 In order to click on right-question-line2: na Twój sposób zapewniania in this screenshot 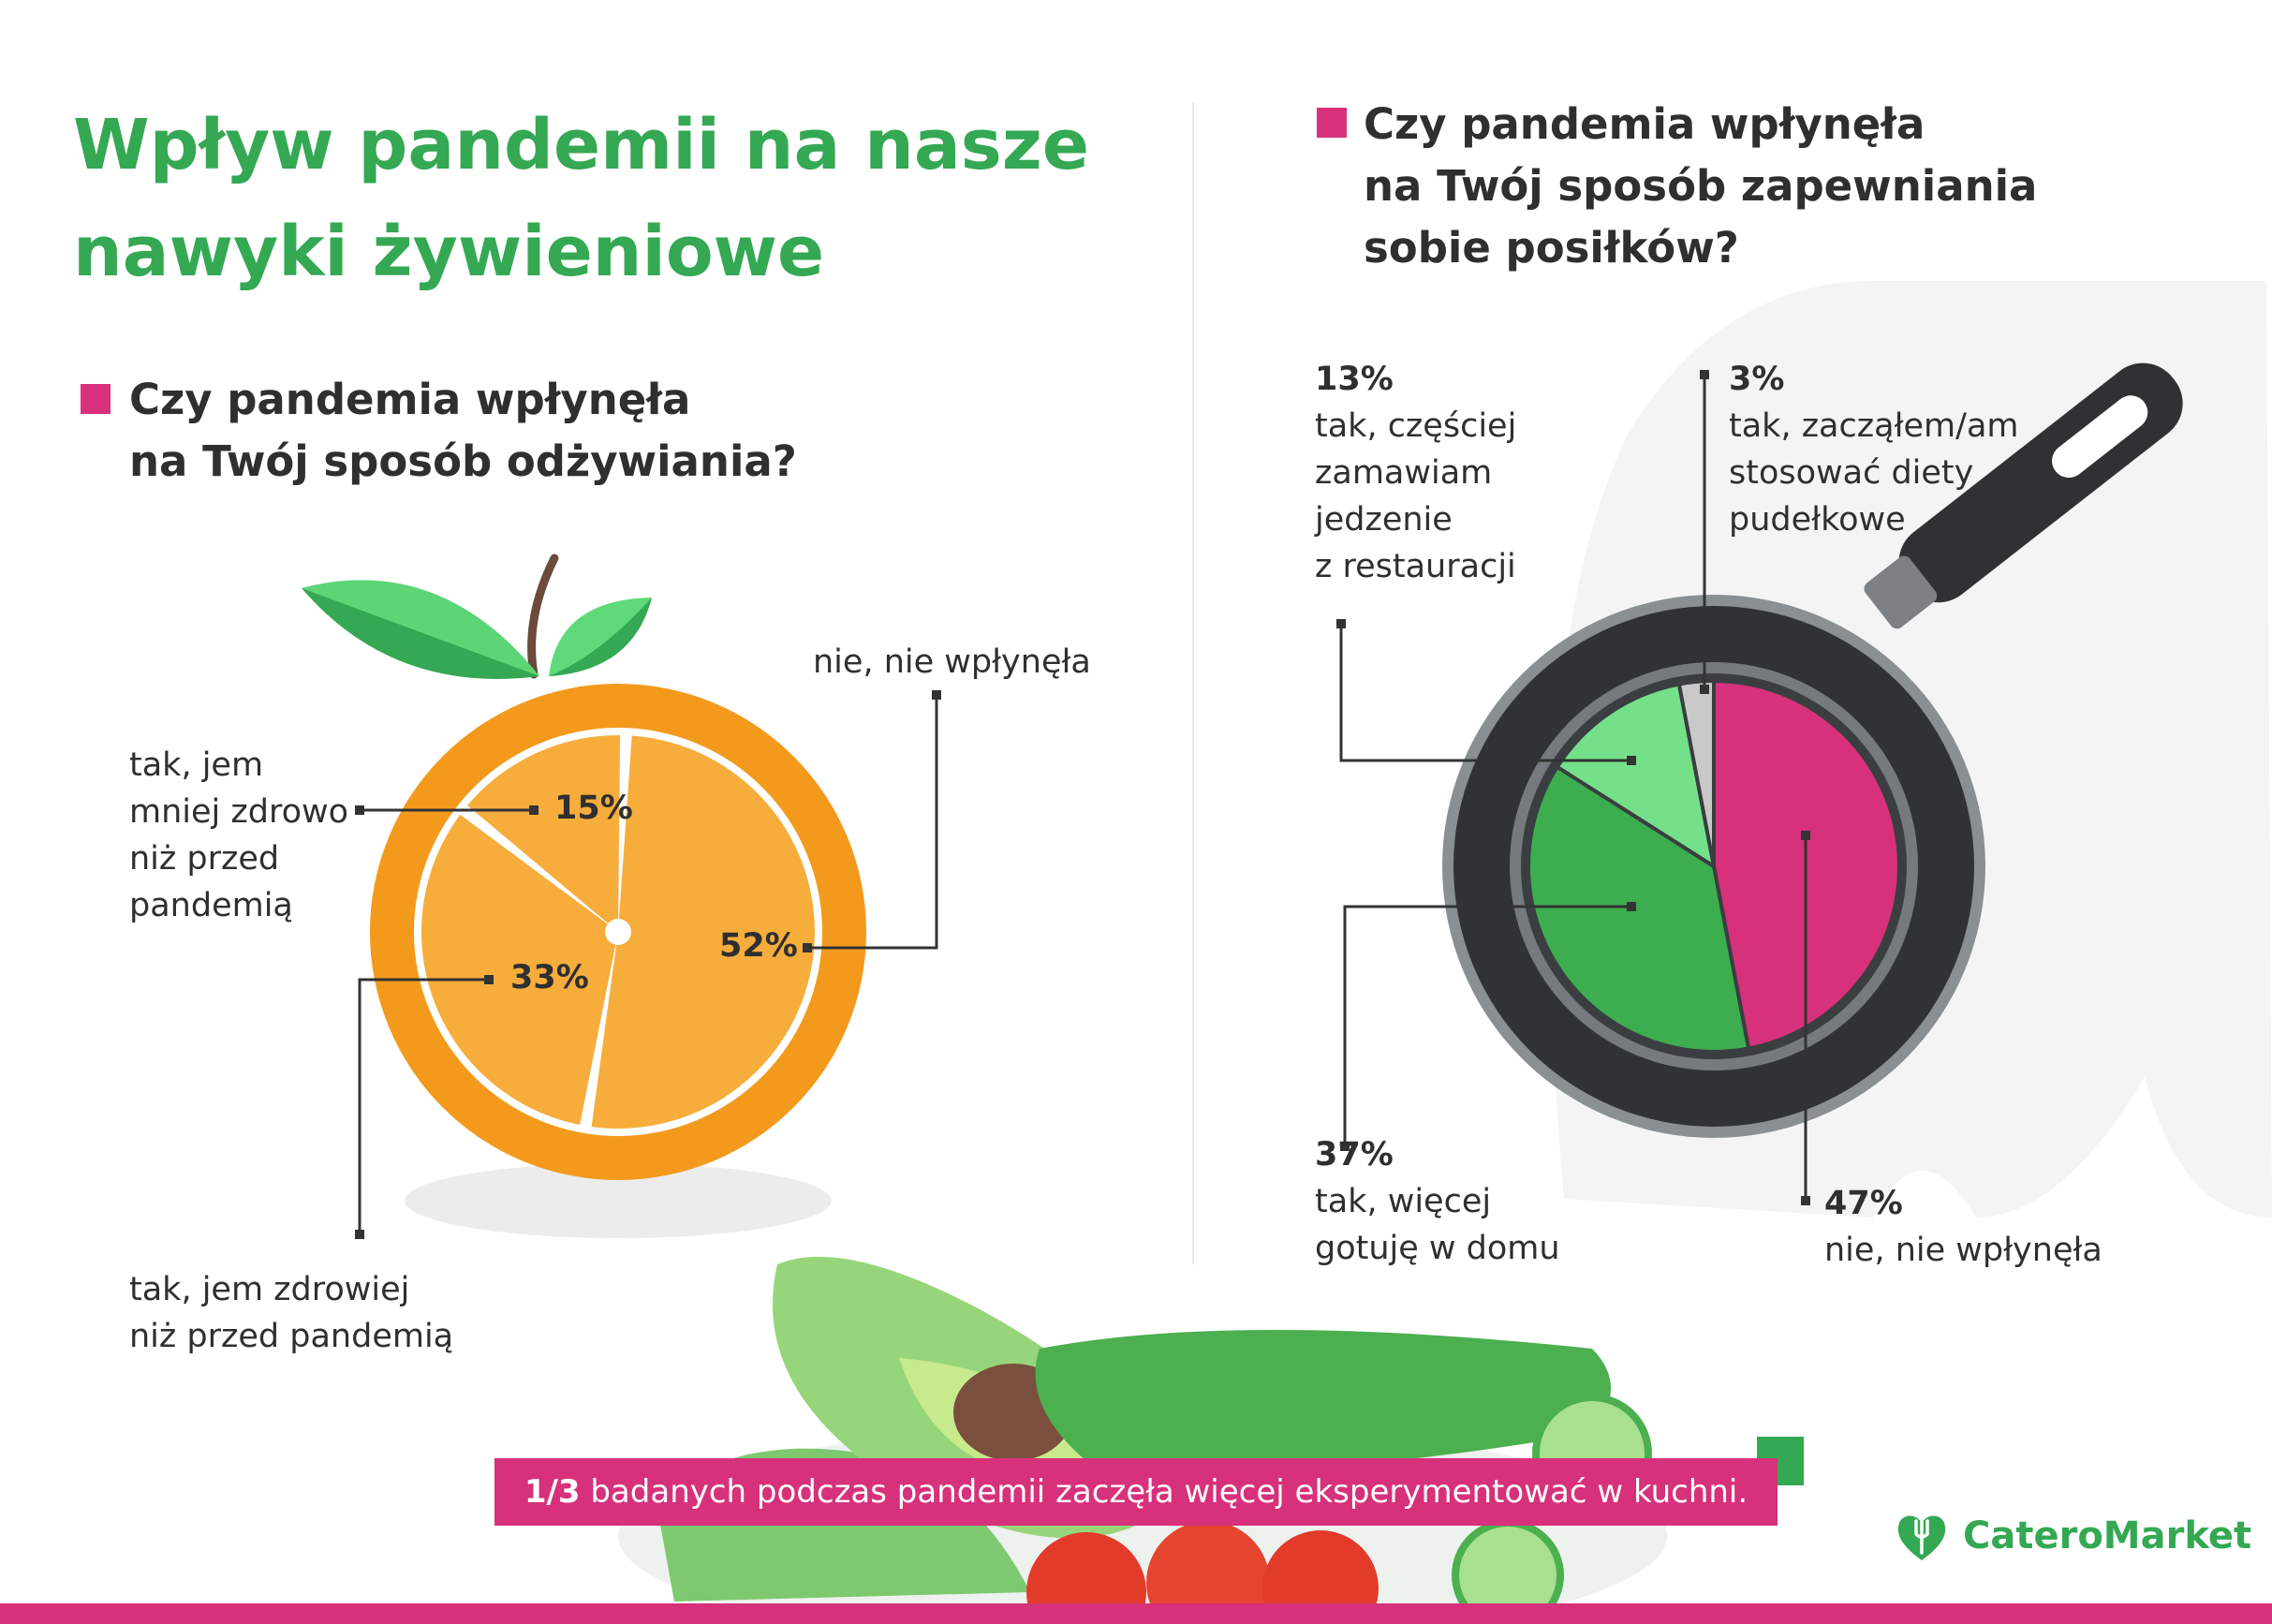, I will do `click(1701, 186)`.